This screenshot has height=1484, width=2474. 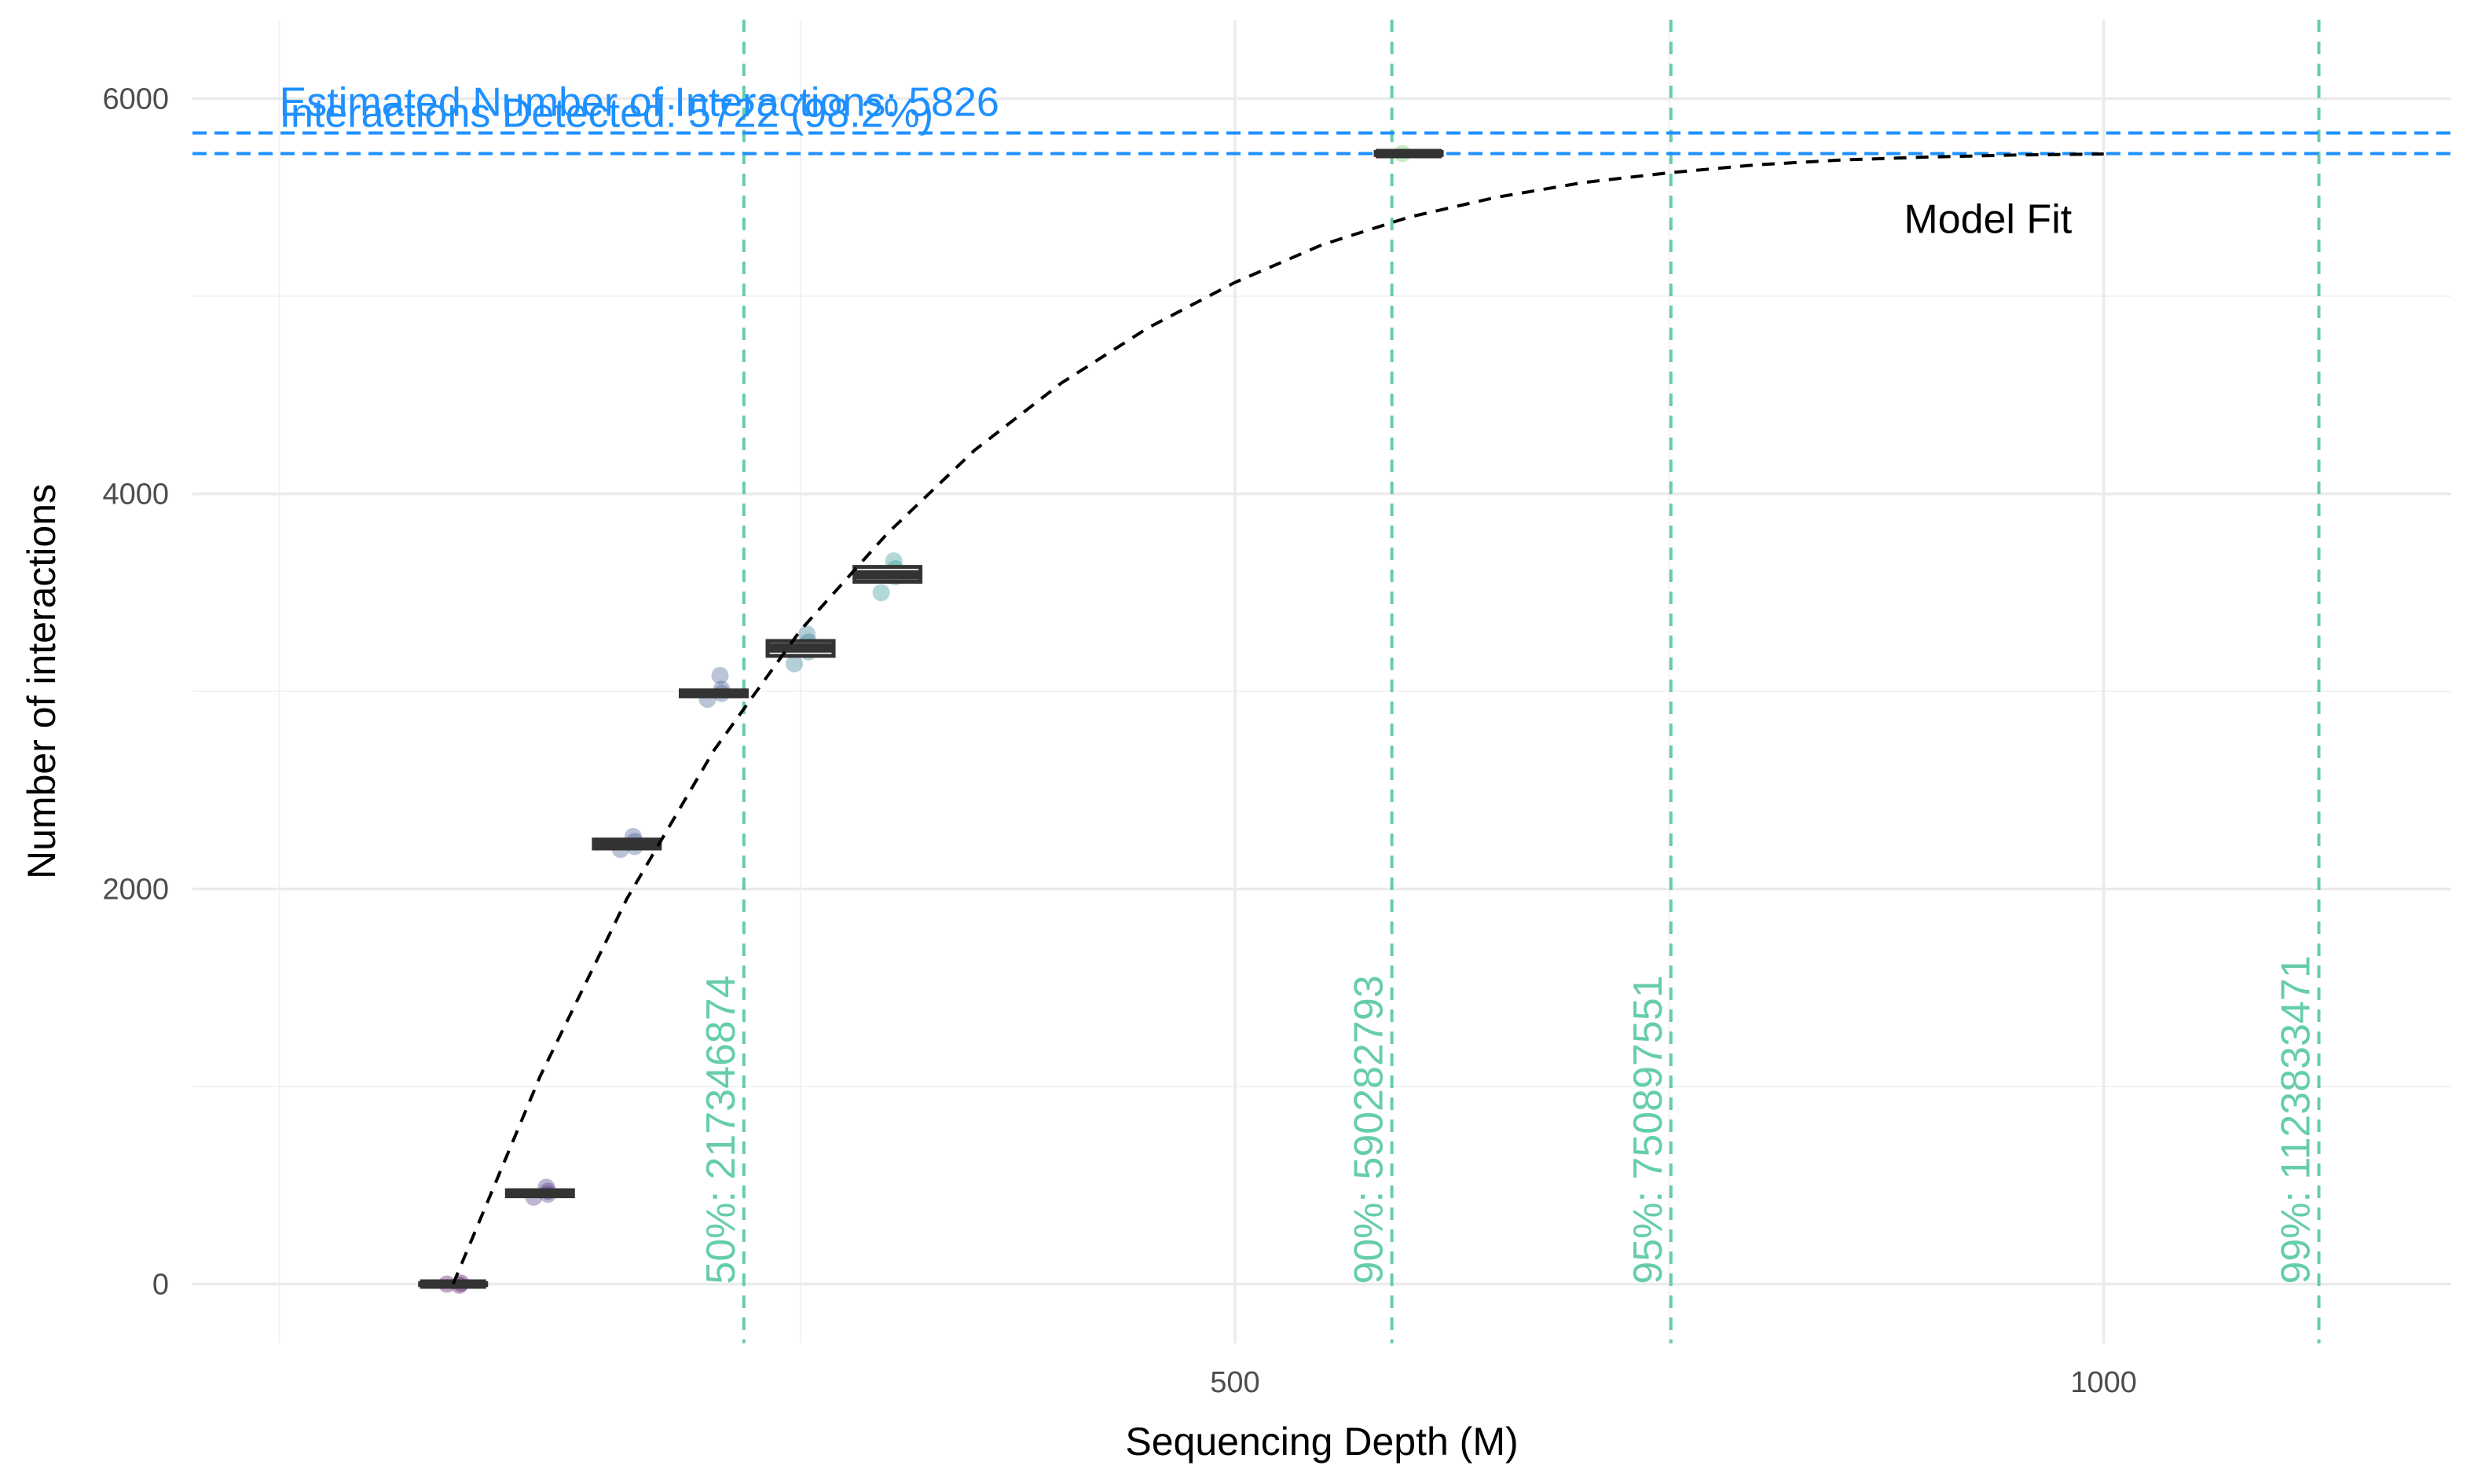 What do you see at coordinates (135, 99) in the screenshot?
I see `y-tick-label: 6000` at bounding box center [135, 99].